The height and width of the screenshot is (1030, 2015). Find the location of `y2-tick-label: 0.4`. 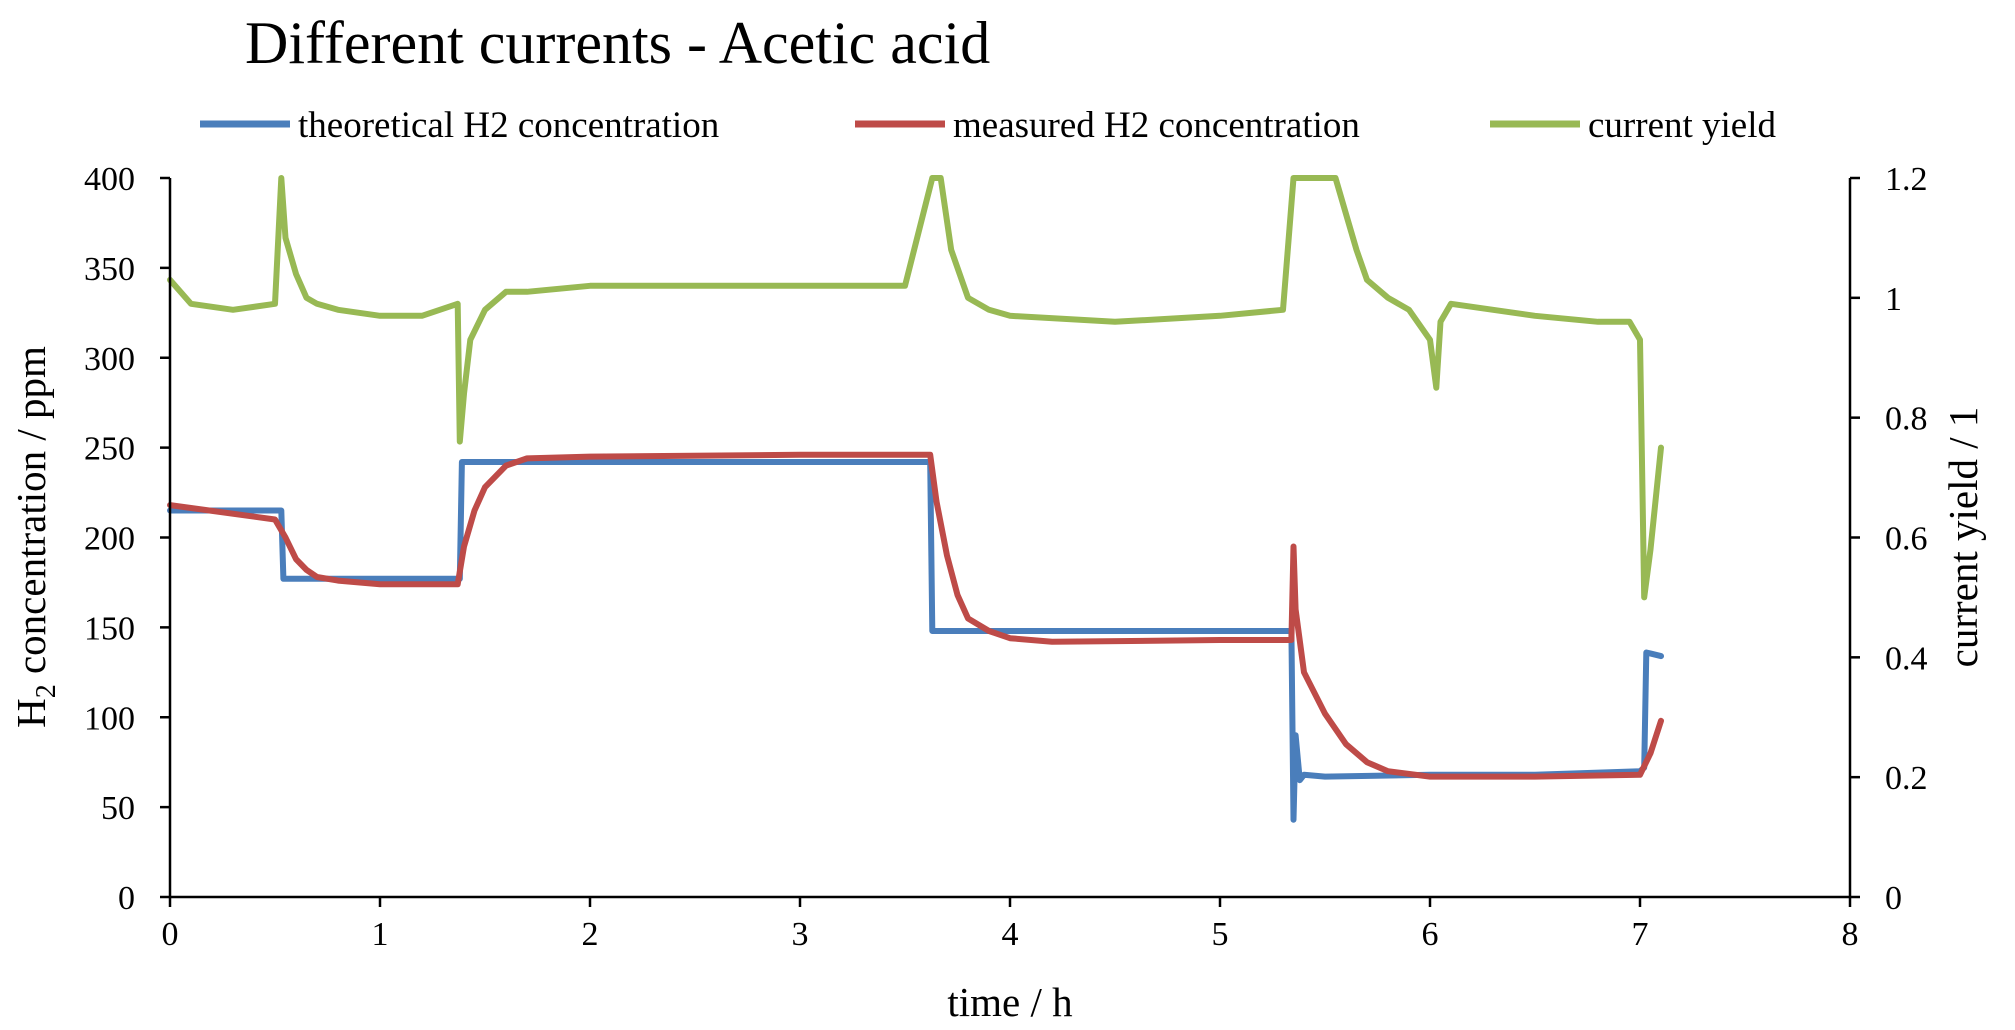

y2-tick-label: 0.4 is located at coordinates (1906, 658).